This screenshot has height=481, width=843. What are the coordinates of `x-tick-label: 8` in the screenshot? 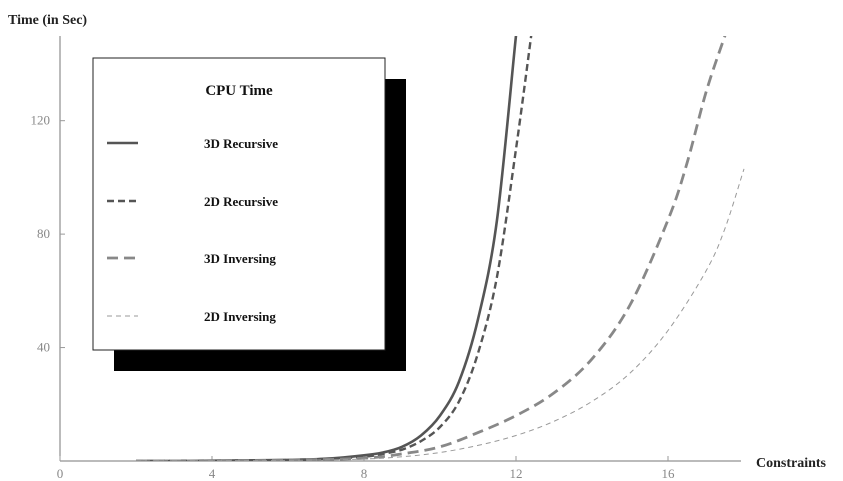 It's located at (364, 473).